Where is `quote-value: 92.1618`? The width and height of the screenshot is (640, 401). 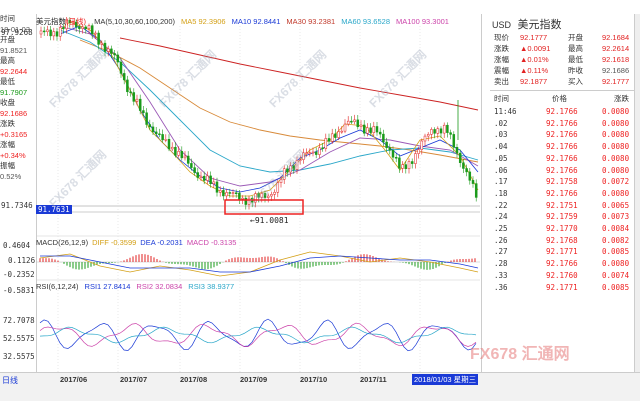
quote-value: 92.1618 is located at coordinates (616, 59).